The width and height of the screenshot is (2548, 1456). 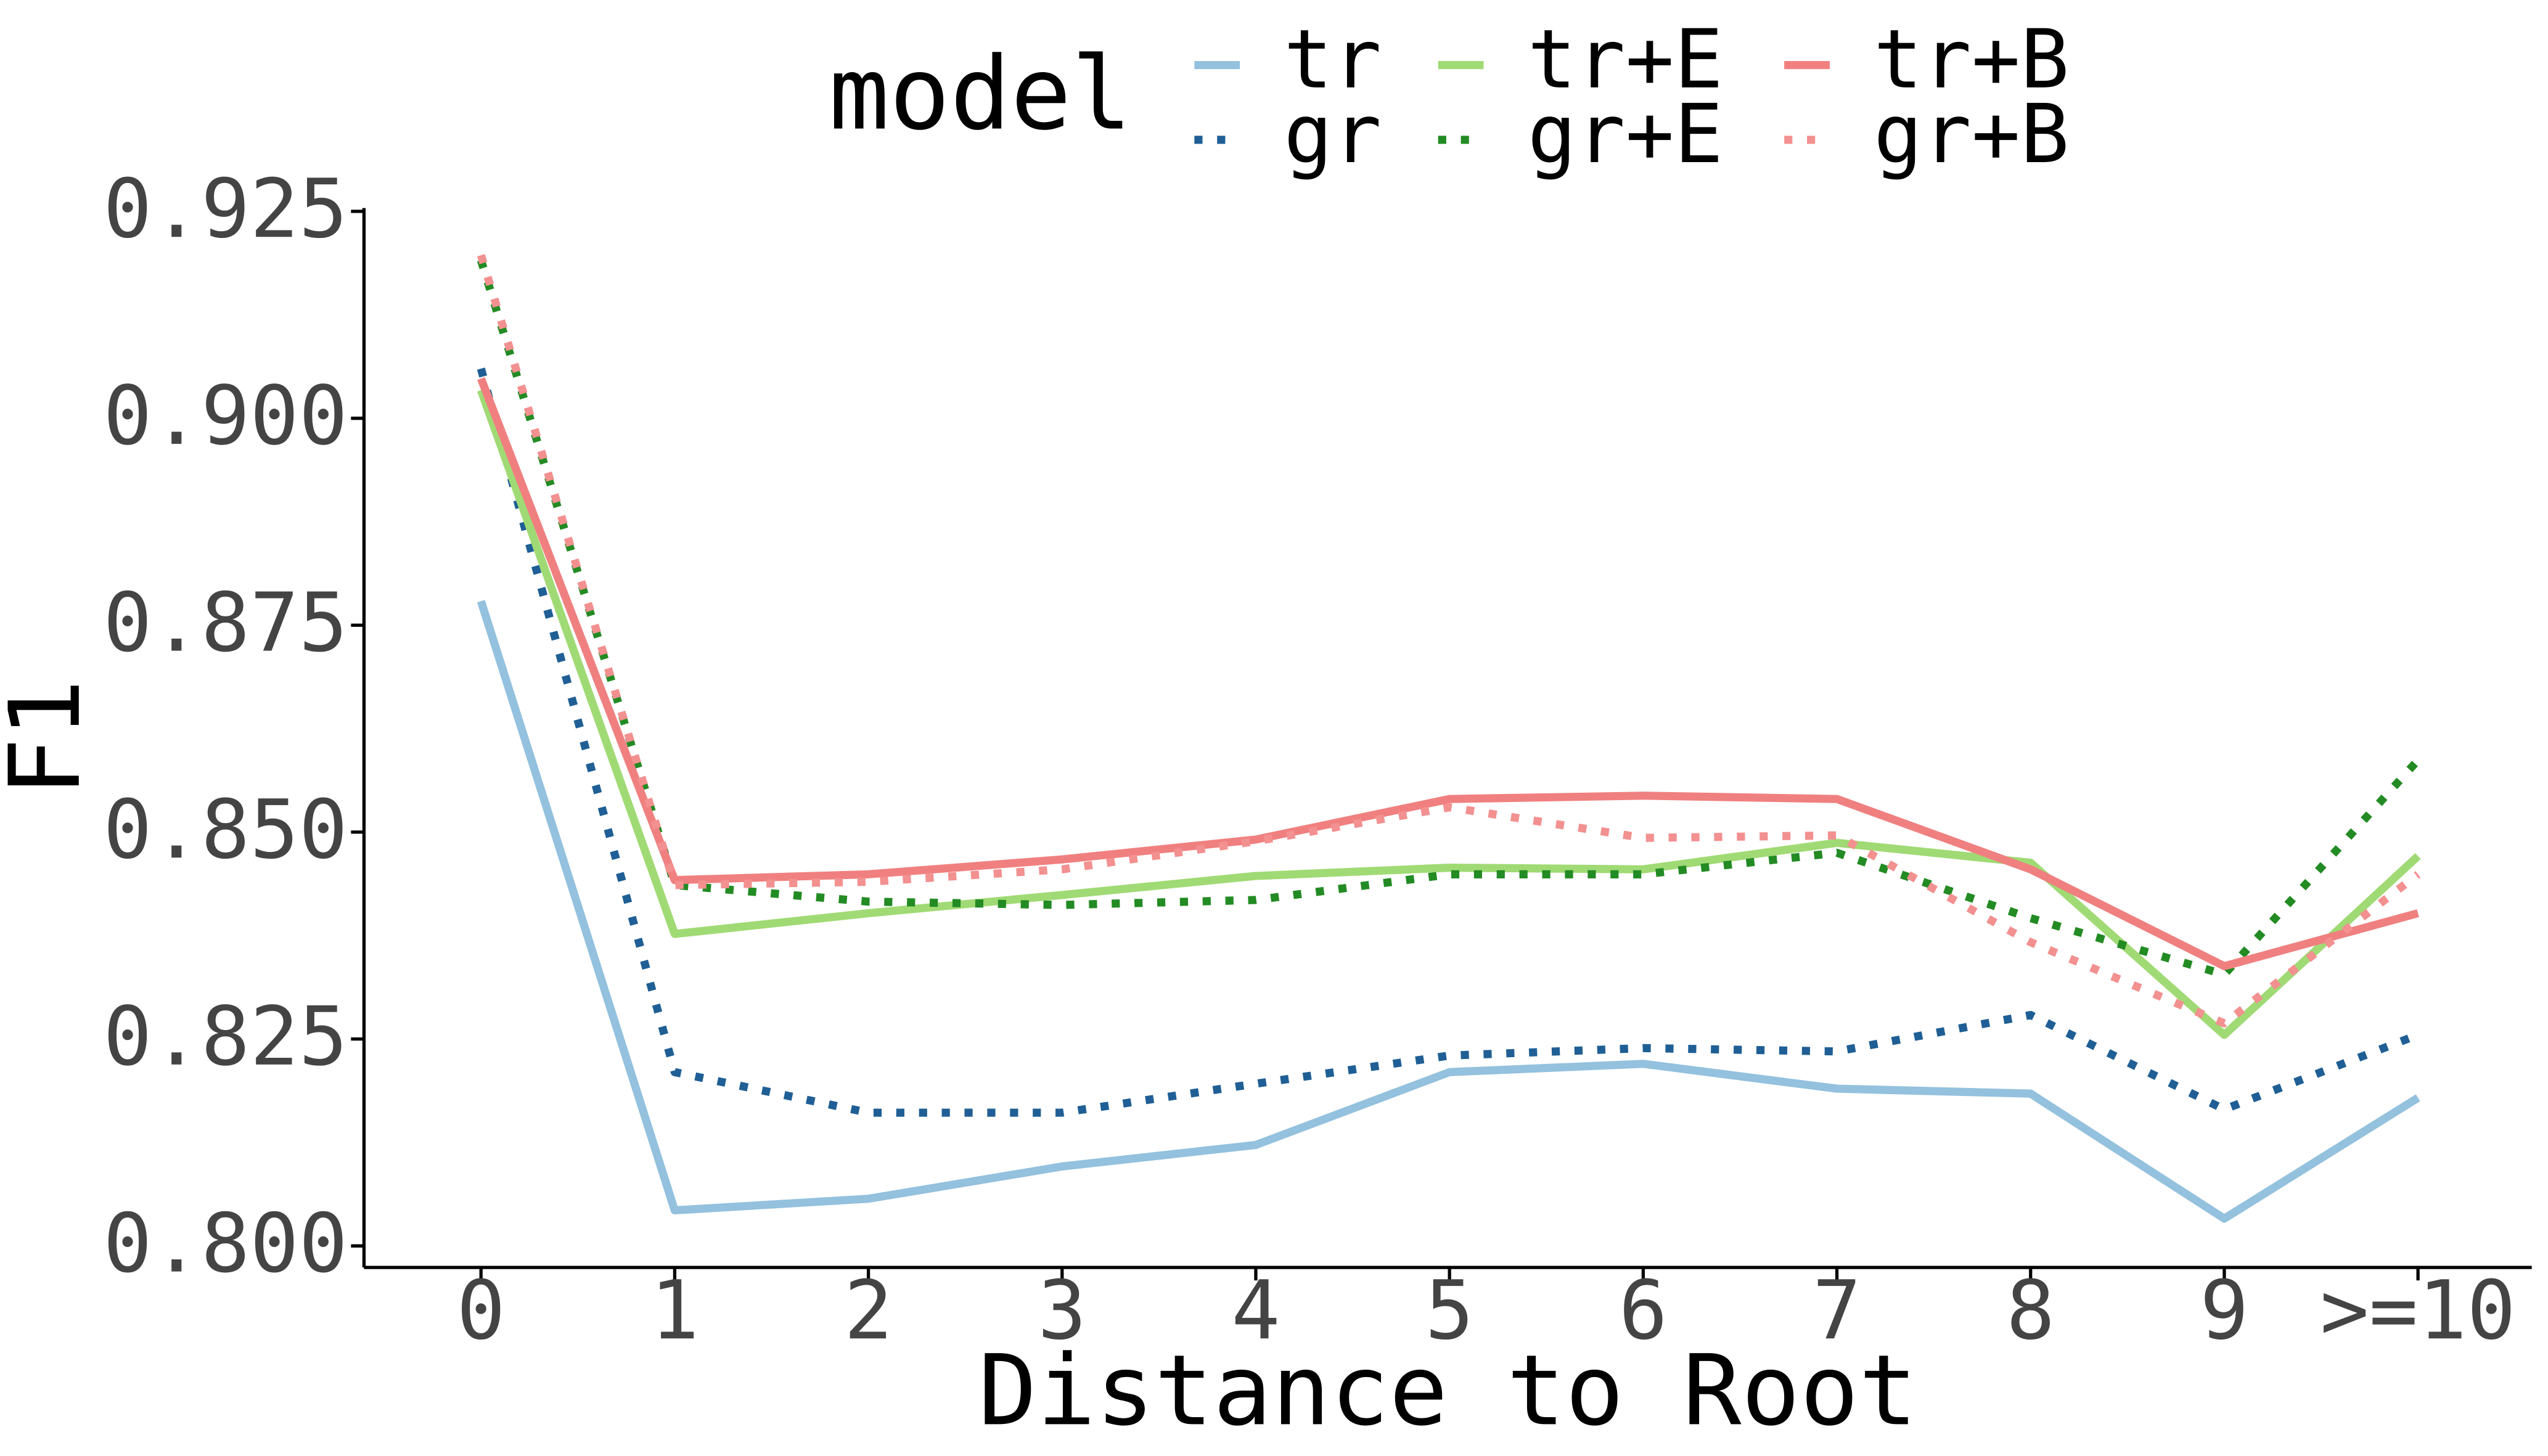 I want to click on x-axis-label: Distance to Root, so click(x=1448, y=1391).